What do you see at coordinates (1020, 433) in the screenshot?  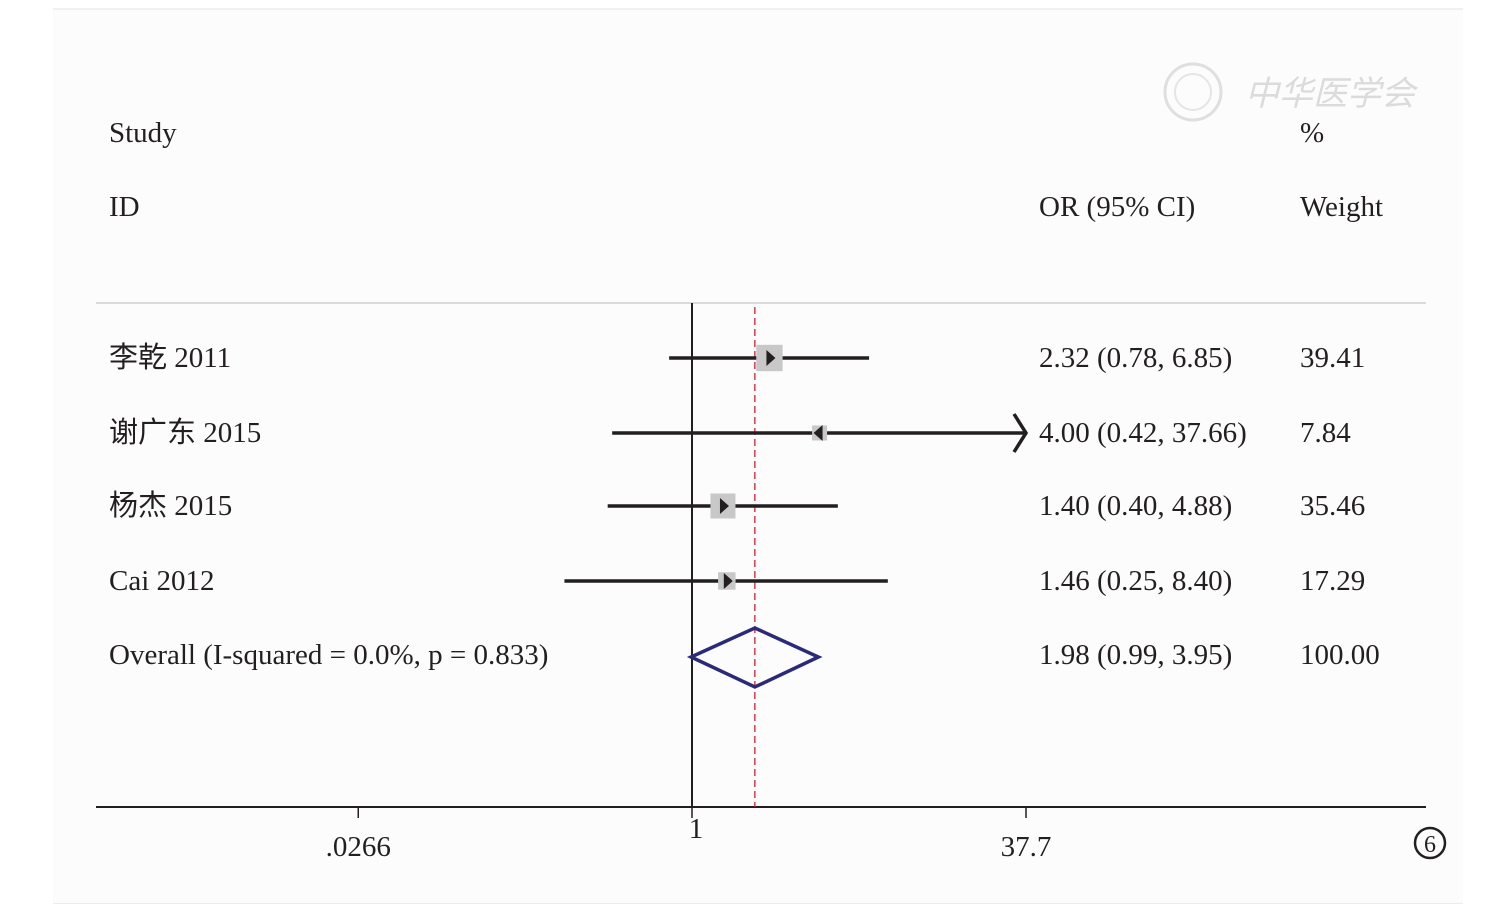 I see `ci-arrow` at bounding box center [1020, 433].